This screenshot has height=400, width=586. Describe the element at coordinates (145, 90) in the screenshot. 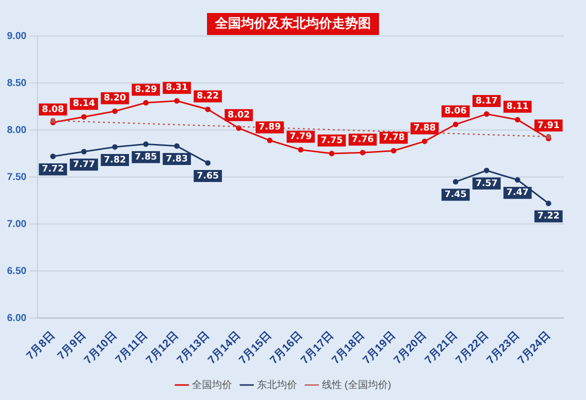

I see `data-label: 8.29` at that location.